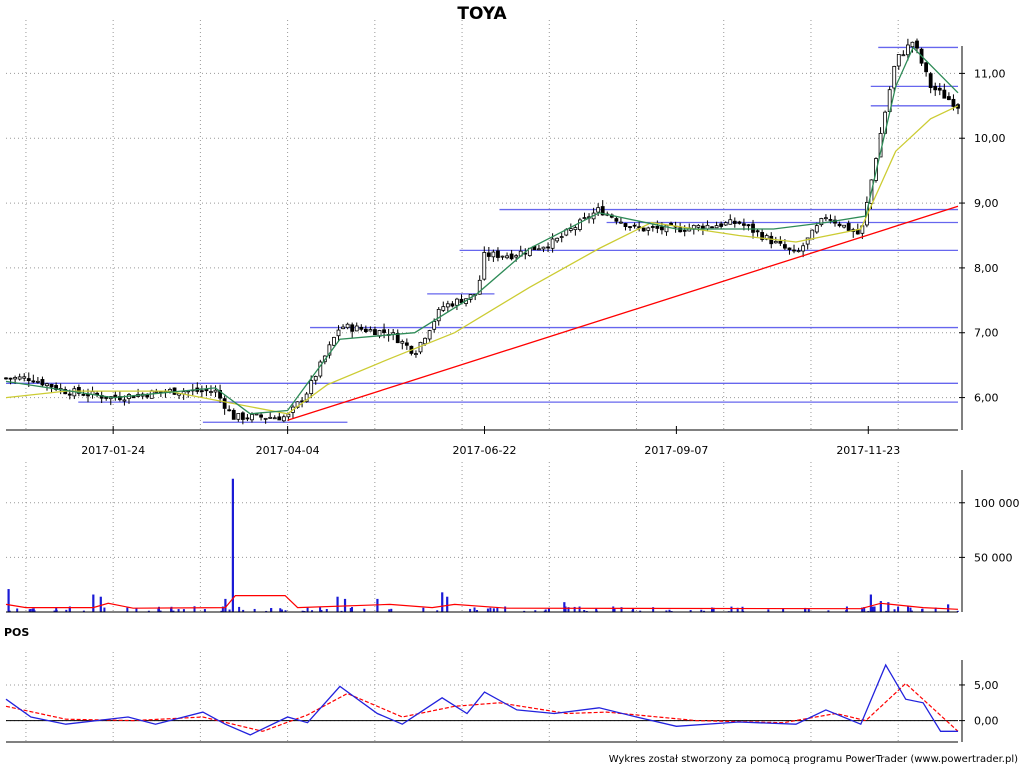 This screenshot has width=1024, height=768. Describe the element at coordinates (993, 557) in the screenshot. I see `y-tick-label: 50 000` at that location.